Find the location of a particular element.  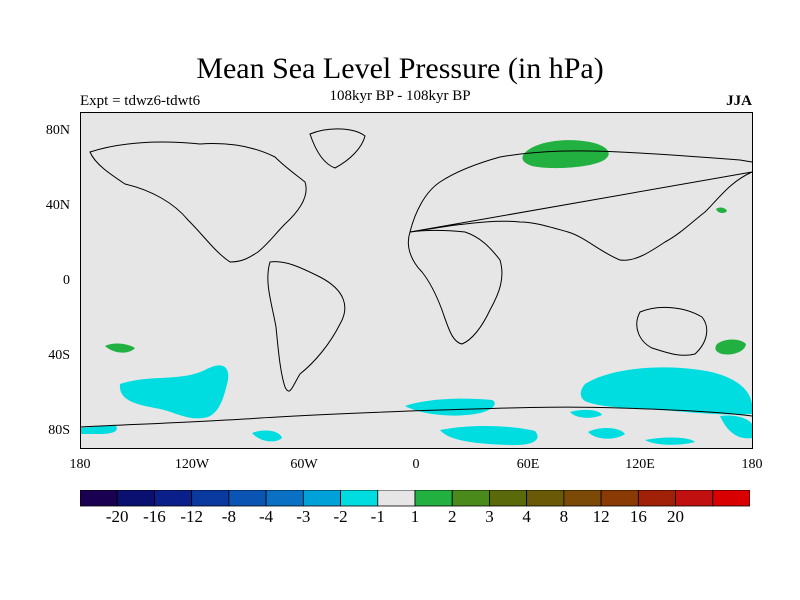

colorbar-label: 20 is located at coordinates (676, 516).